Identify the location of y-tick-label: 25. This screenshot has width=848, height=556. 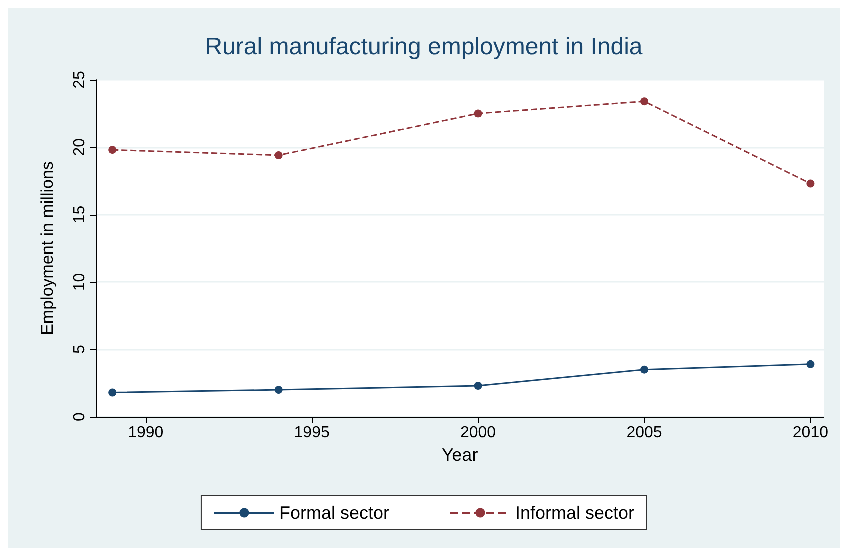
(80, 80).